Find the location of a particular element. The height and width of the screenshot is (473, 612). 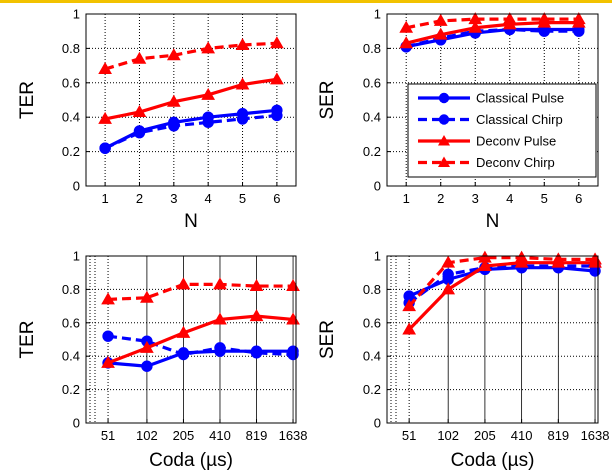

x-tick-label: 1638 is located at coordinates (595, 435).